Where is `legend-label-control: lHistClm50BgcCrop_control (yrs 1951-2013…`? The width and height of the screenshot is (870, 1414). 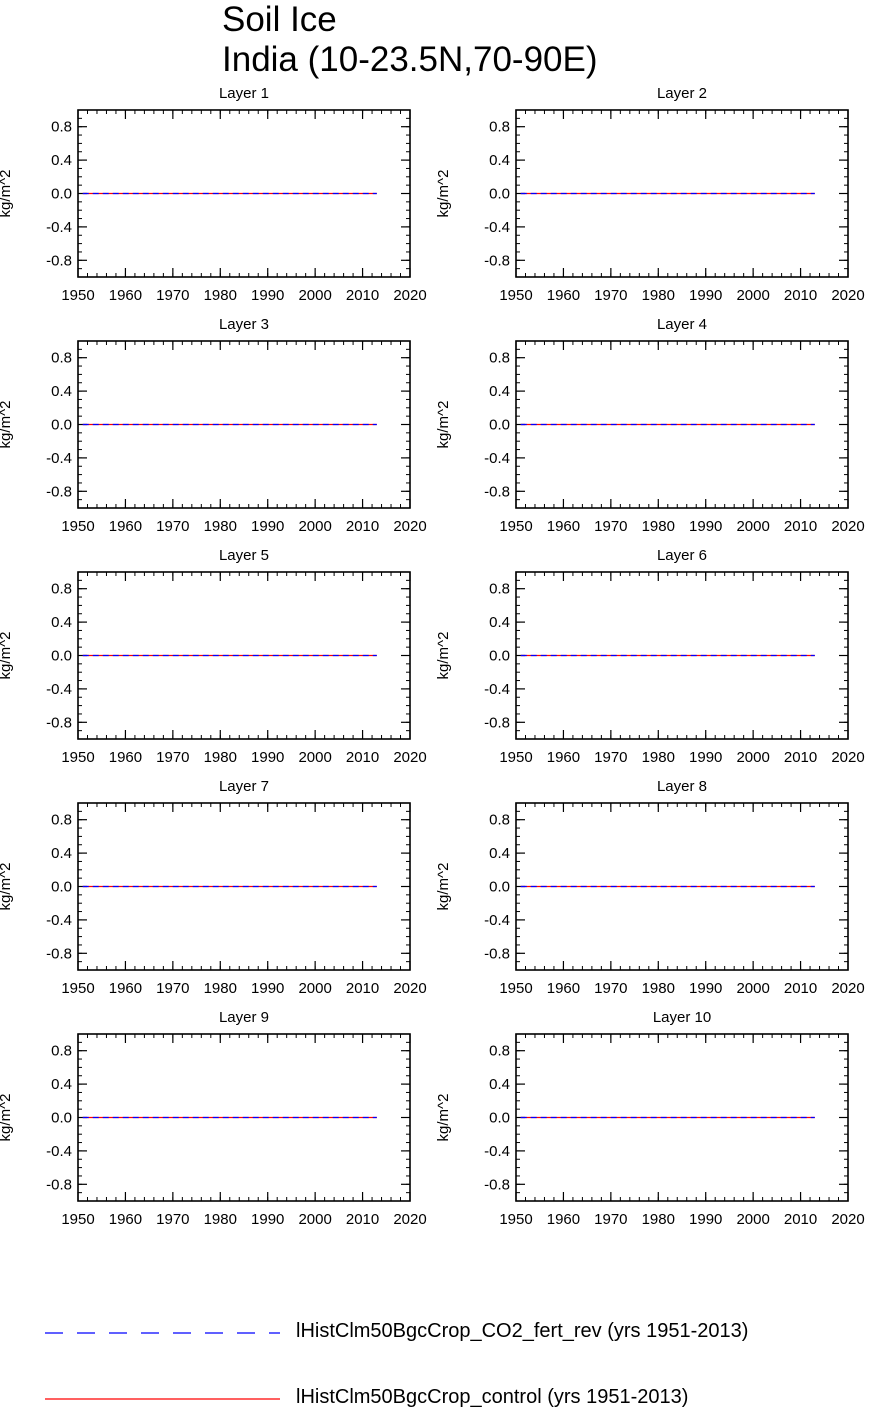
legend-label-control: lHistClm50BgcCrop_control (yrs 1951-2013… is located at coordinates (492, 1397).